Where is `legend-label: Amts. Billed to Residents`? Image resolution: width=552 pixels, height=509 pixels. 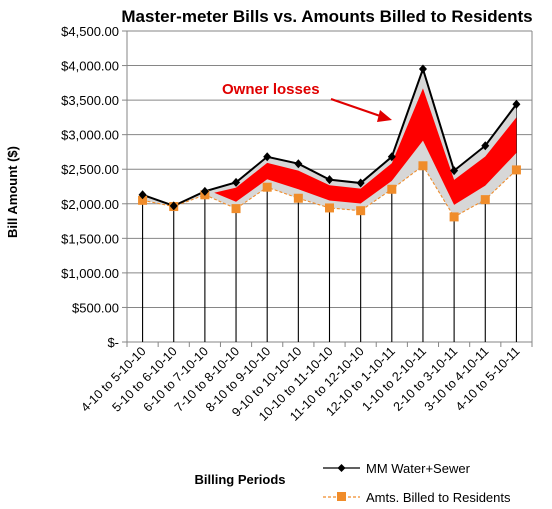
legend-label: Amts. Billed to Residents is located at coordinates (438, 497).